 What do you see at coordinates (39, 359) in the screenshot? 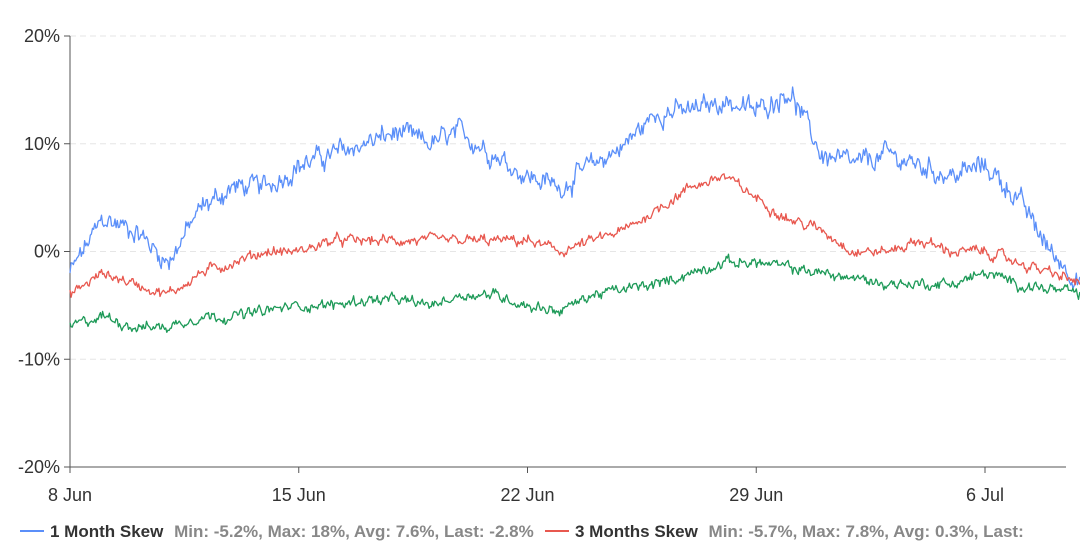
I see `y-tick-label: -10%` at bounding box center [39, 359].